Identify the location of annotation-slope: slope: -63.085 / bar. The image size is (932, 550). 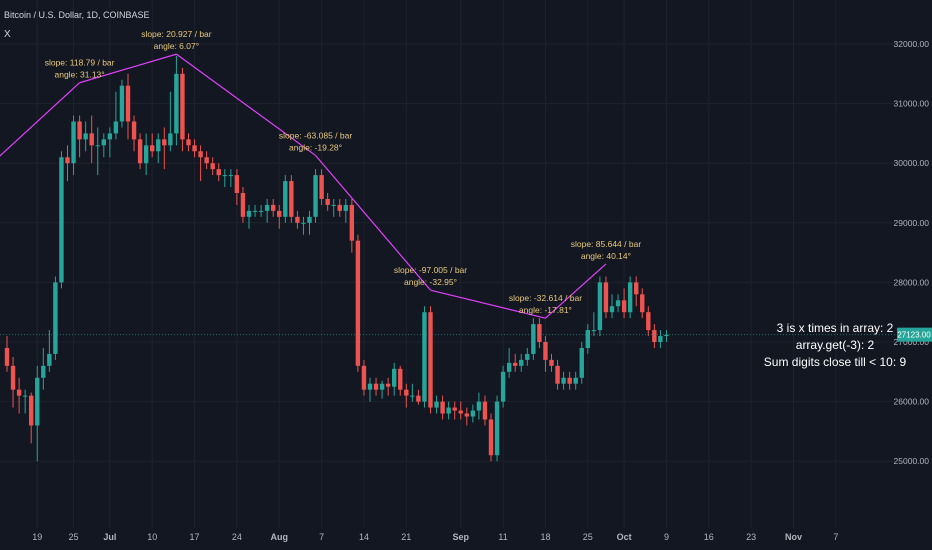
(315, 135).